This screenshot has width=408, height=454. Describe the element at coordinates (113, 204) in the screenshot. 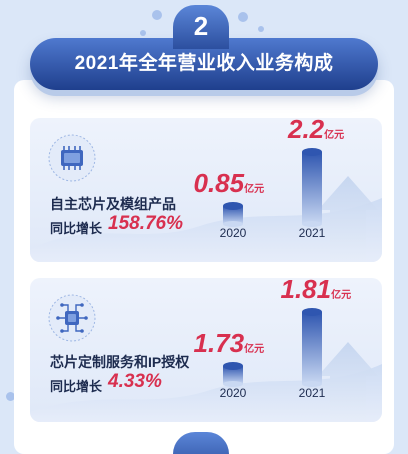

I see `category-name: 自主芯片及模组产品` at that location.